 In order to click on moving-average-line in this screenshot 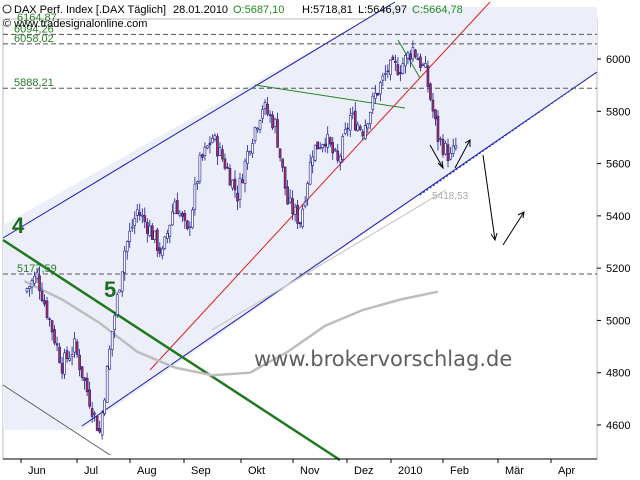, I will do `click(231, 328)`.